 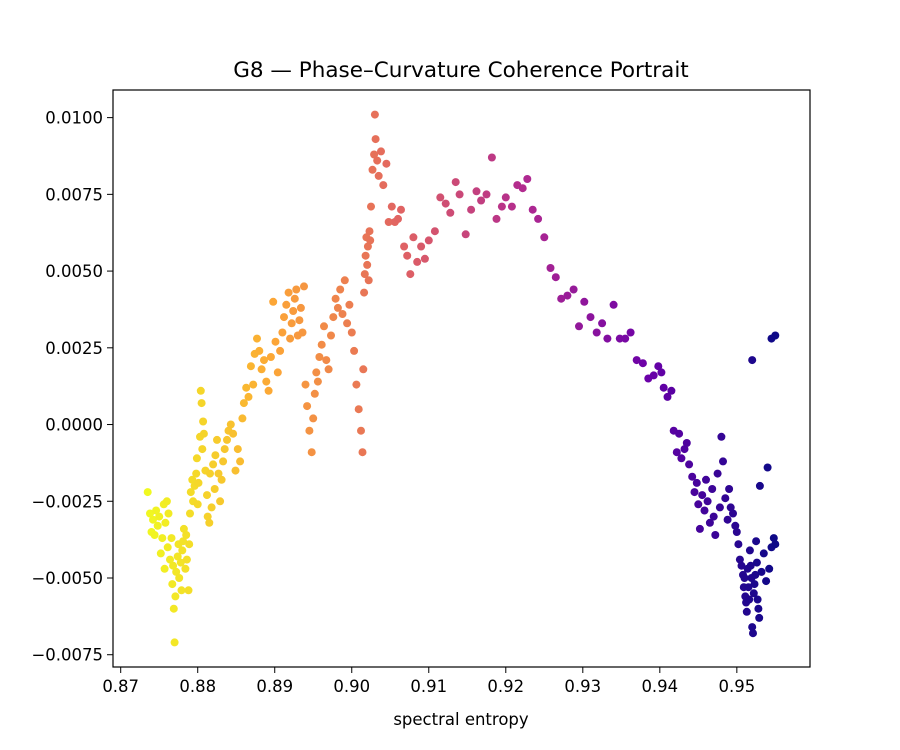 What do you see at coordinates (74, 425) in the screenshot?
I see `y-tick-label: 0.0000` at bounding box center [74, 425].